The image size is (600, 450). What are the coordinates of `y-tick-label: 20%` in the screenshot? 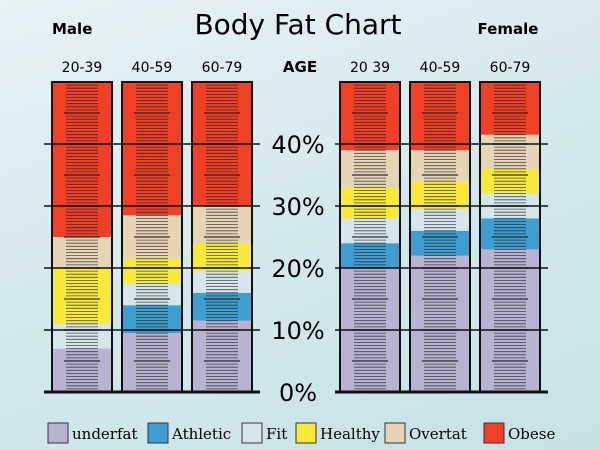 It's located at (297, 269).